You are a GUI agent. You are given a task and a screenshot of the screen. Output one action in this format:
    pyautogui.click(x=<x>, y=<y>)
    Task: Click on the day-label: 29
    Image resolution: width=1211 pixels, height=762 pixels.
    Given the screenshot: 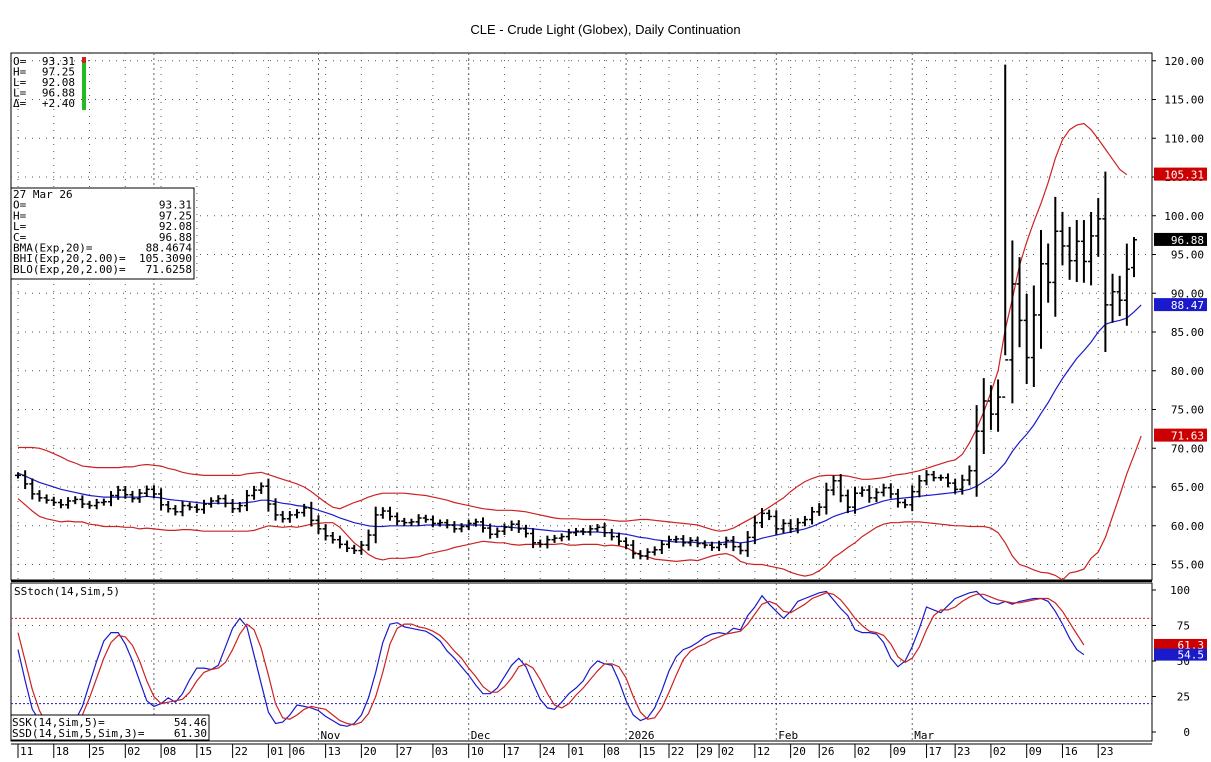 What is the action you would take?
    pyautogui.click(x=706, y=751)
    